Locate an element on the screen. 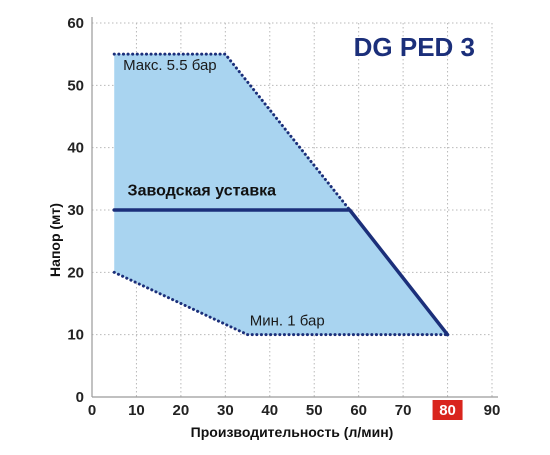  x-tick-label-40: 40 is located at coordinates (269, 410).